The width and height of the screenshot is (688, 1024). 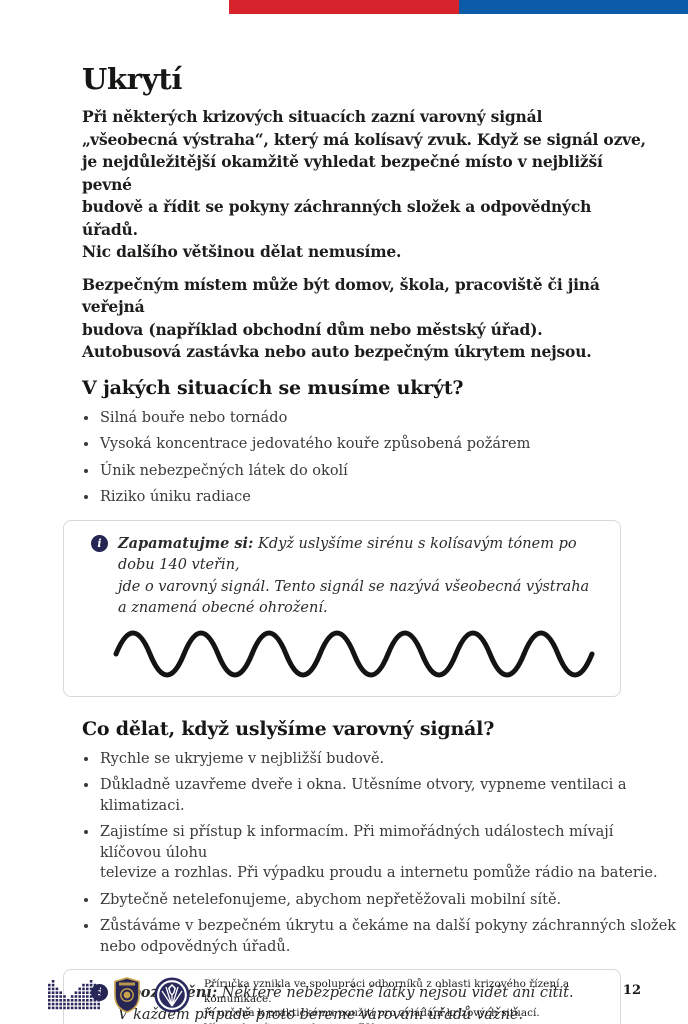 I want to click on footer-logos, so click(x=125, y=995).